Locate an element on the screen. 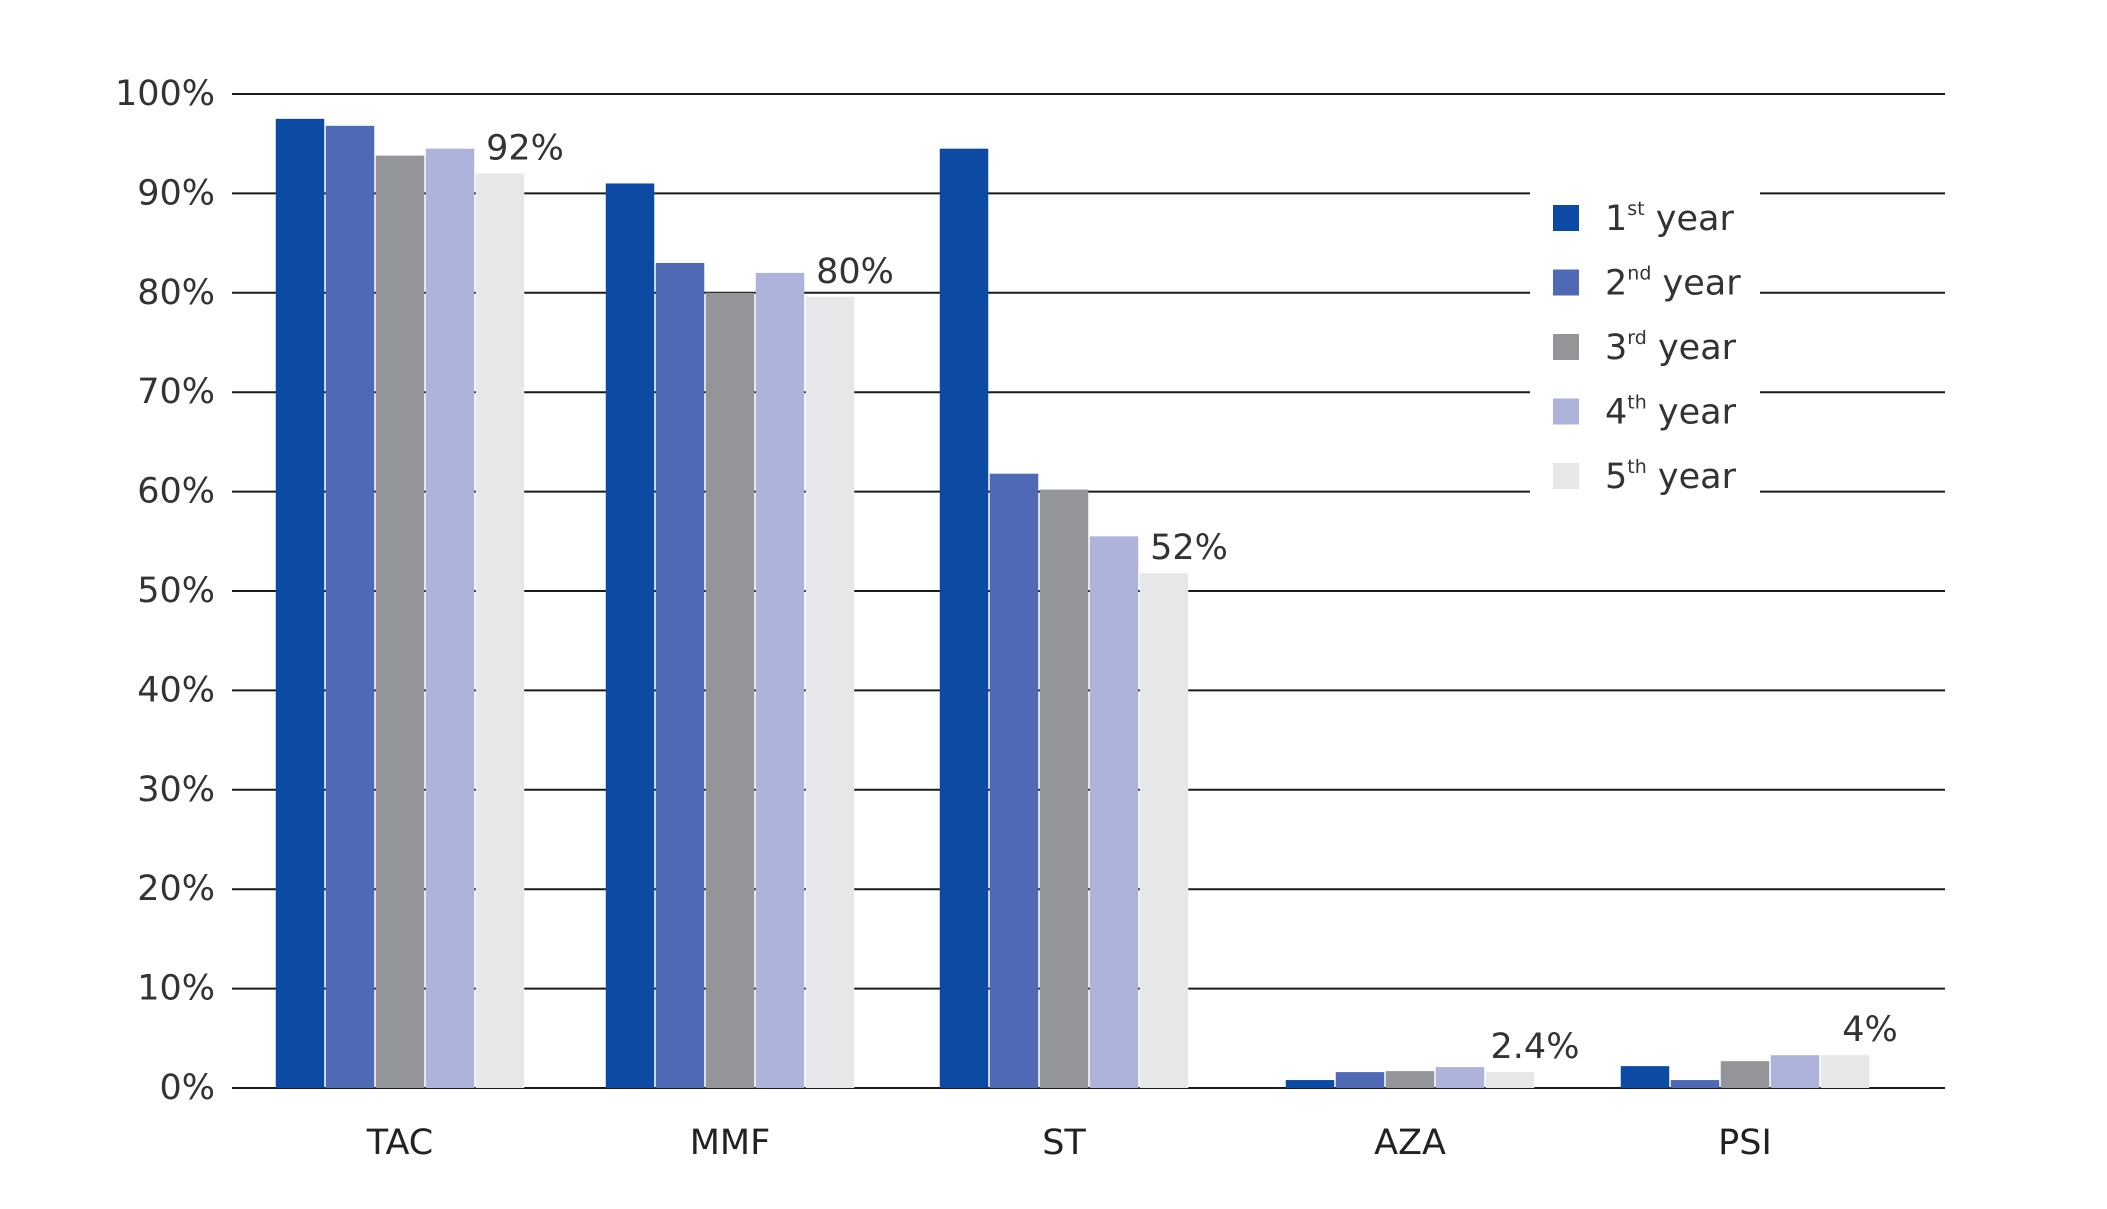 Image resolution: width=2107 pixels, height=1209 pixels. y-tick-label: 60% is located at coordinates (176, 492).